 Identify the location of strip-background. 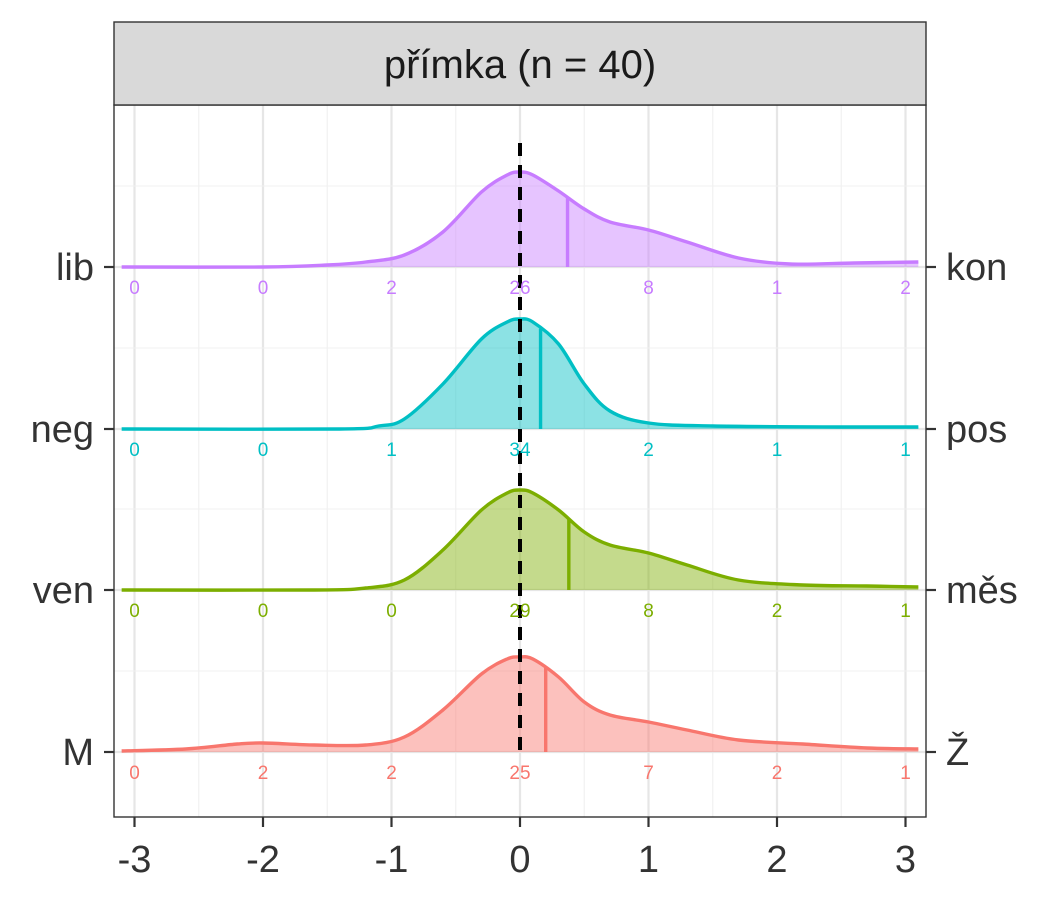
(520, 63).